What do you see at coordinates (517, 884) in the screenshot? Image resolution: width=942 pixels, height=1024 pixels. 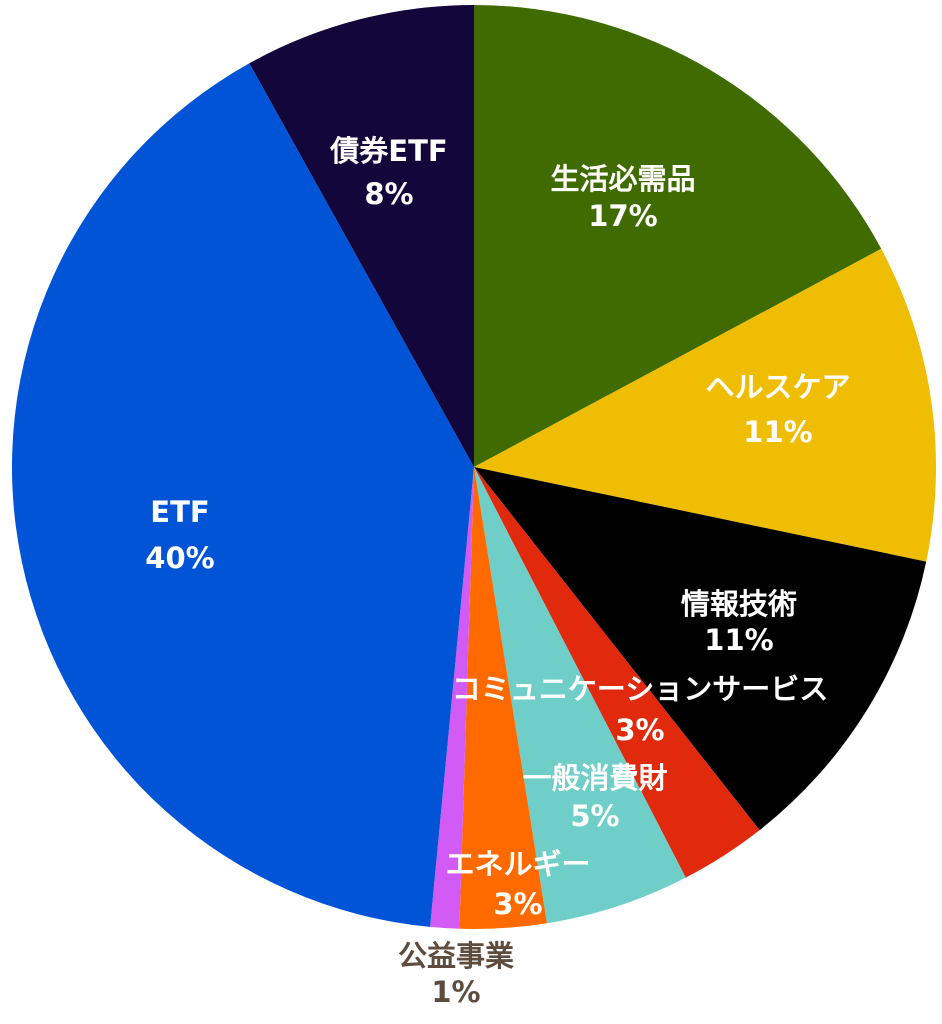 I see `slice-label-energy: エネルギー 3%` at bounding box center [517, 884].